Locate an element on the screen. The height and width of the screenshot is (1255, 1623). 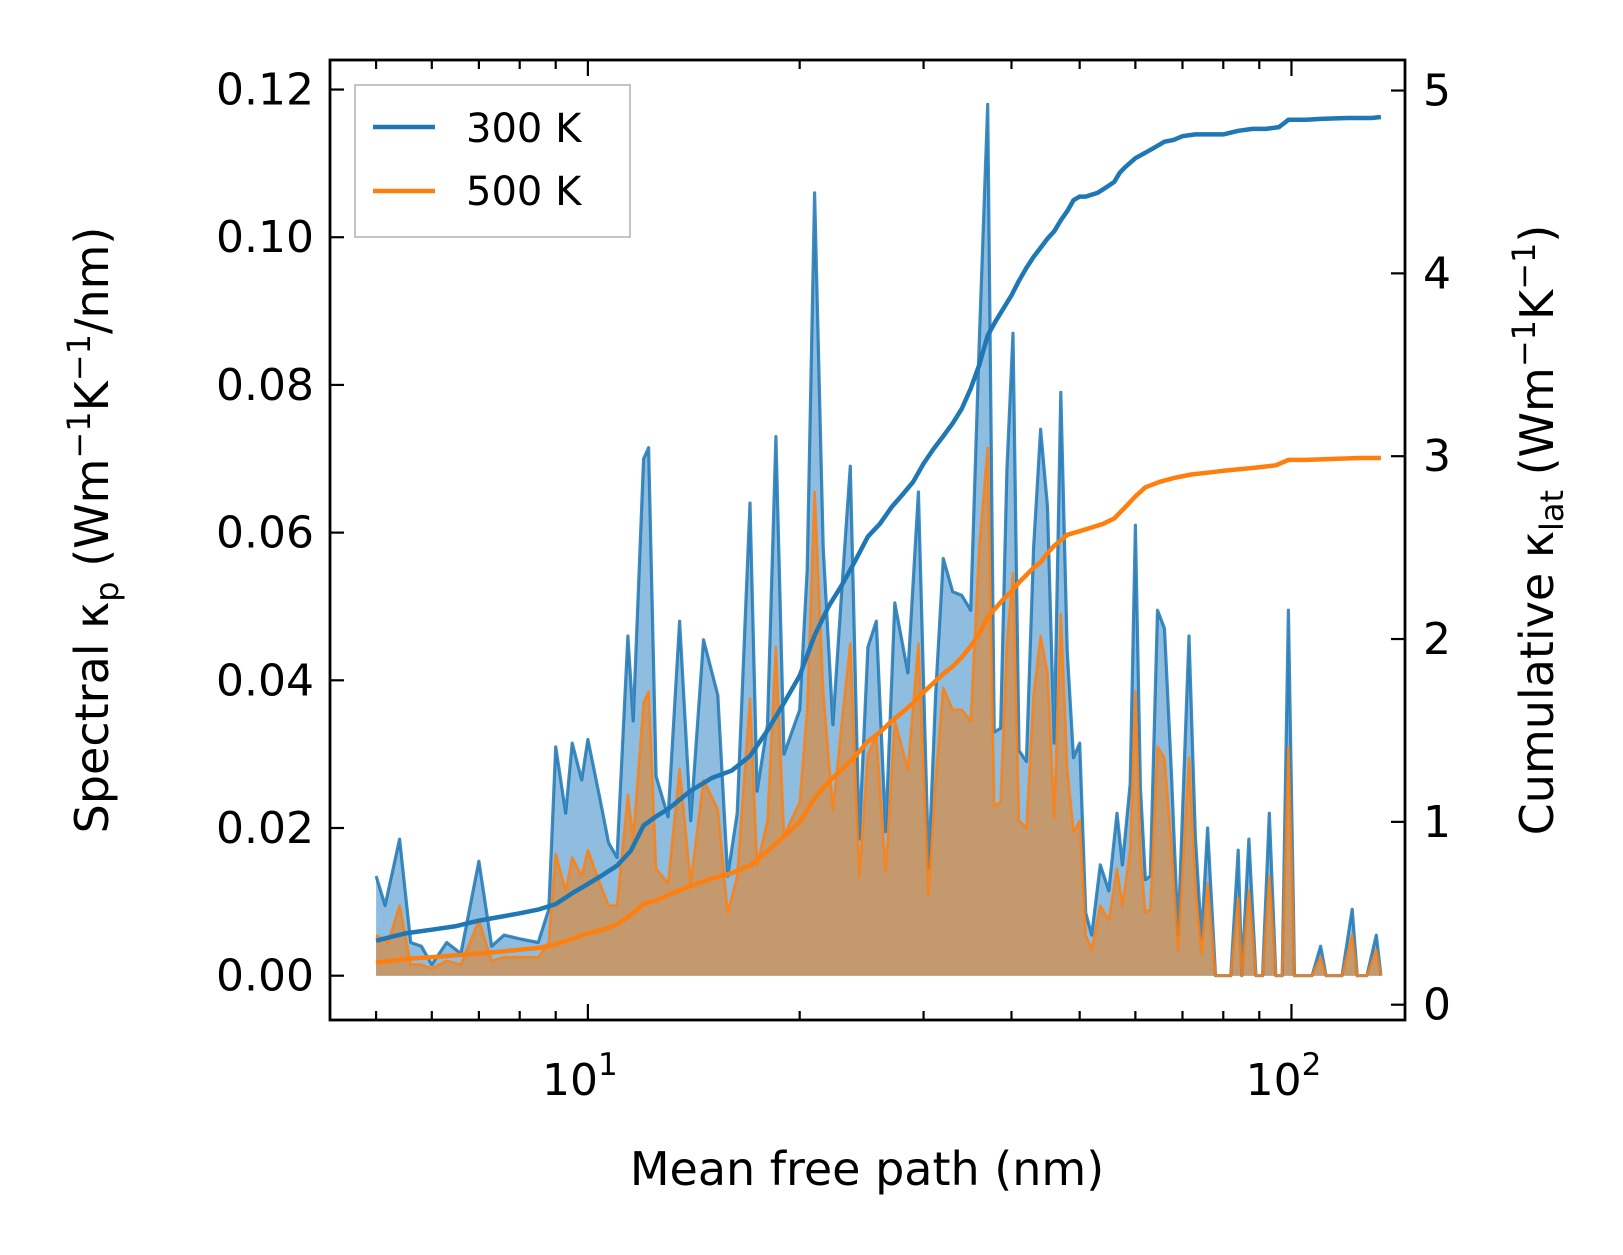
y-left-tick-label: 0.06 is located at coordinates (265, 533).